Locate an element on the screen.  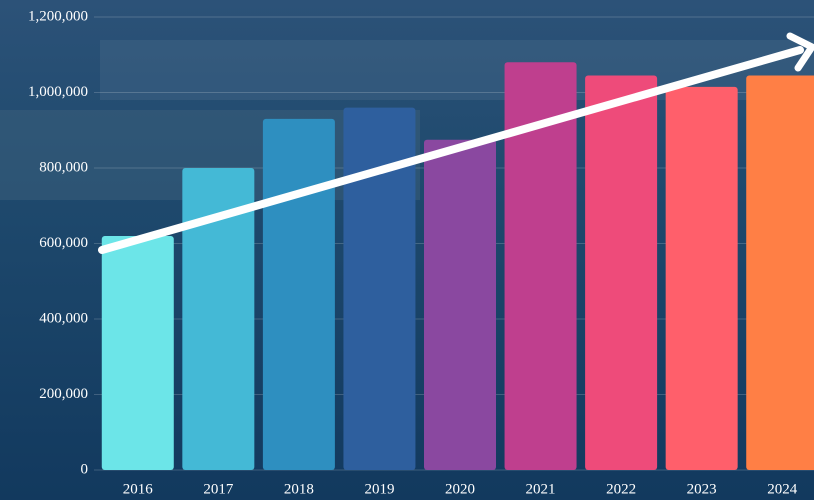
x-tick-label: 2016 is located at coordinates (138, 489).